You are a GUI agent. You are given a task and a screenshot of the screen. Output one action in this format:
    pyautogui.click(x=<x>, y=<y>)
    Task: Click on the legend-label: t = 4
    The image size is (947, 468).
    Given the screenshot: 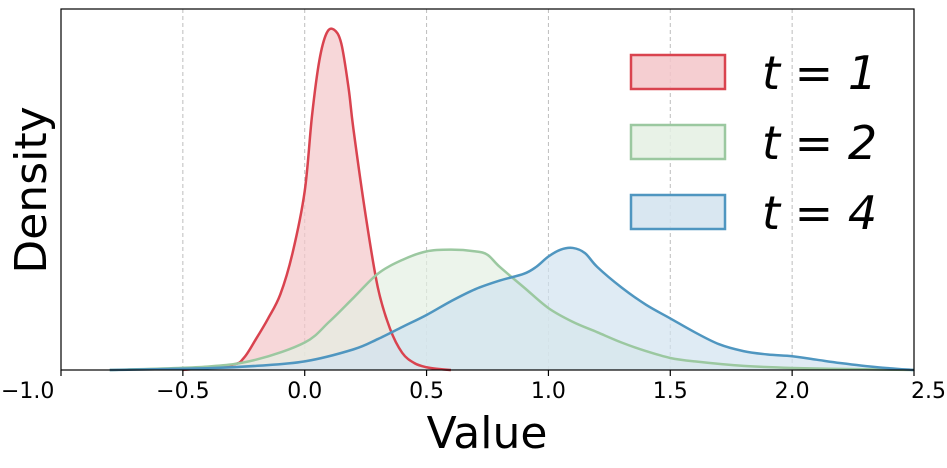 What is the action you would take?
    pyautogui.click(x=819, y=213)
    